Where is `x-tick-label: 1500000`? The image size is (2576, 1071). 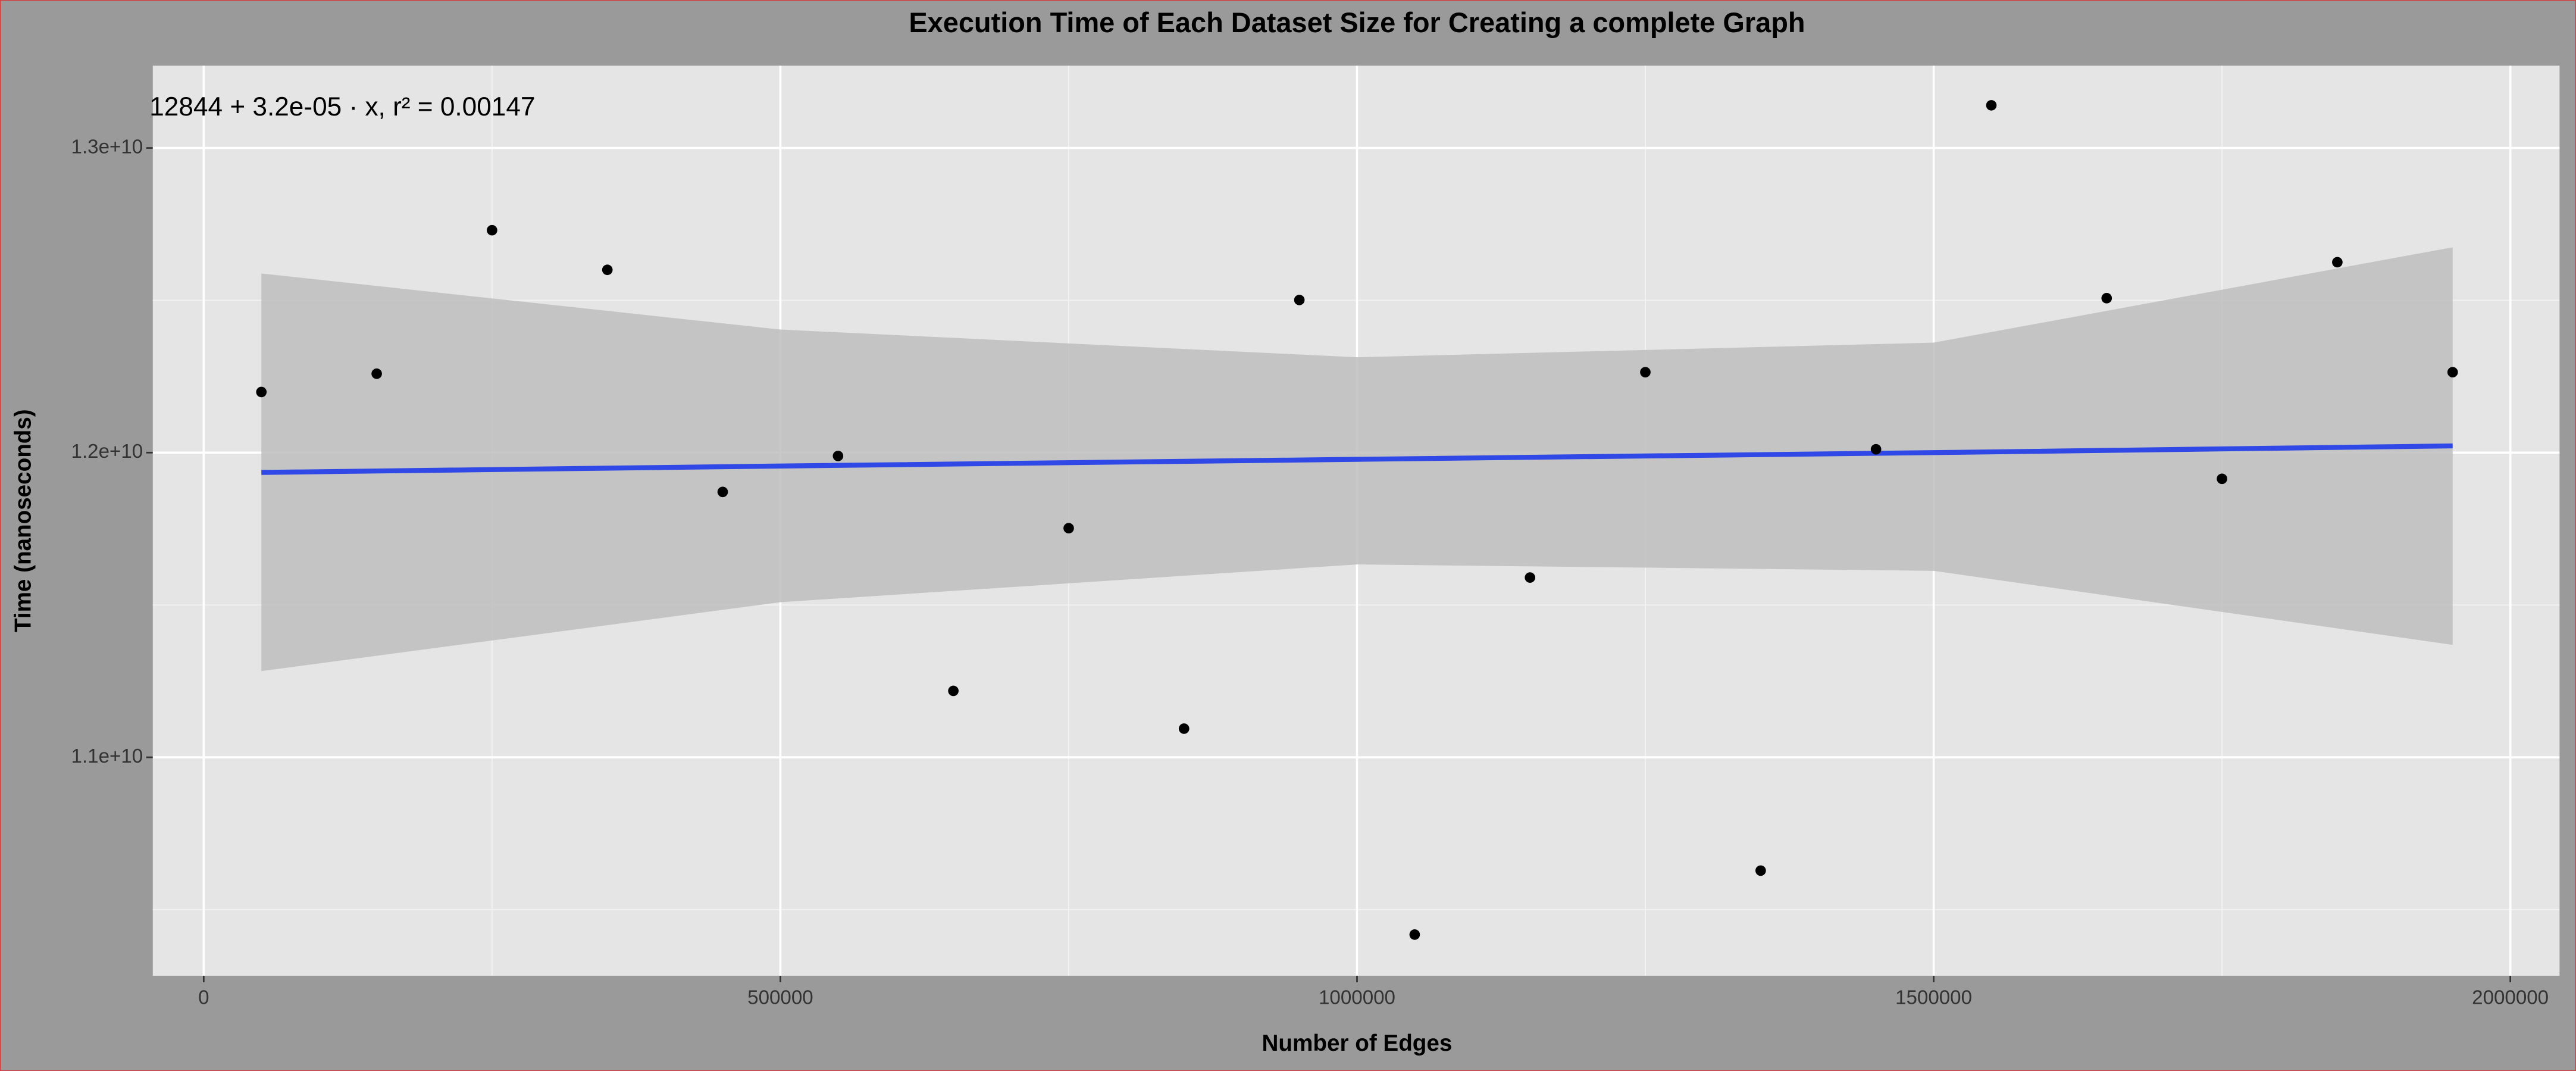
x-tick-label: 1500000 is located at coordinates (1933, 997).